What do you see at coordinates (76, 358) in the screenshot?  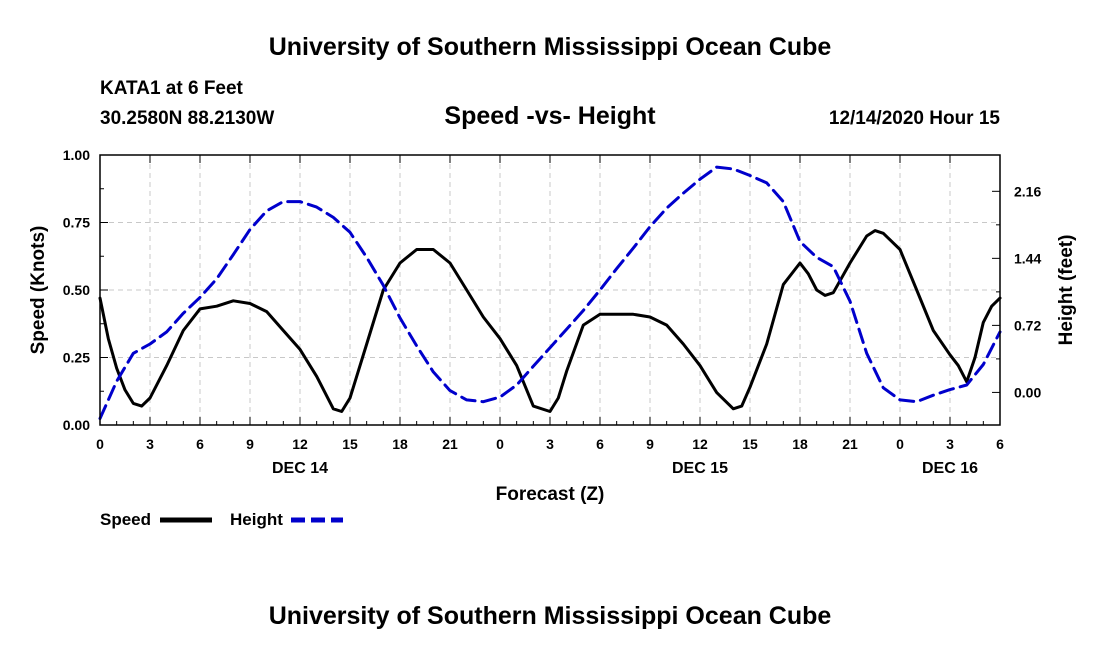 I see `y-tick-label: 0.25` at bounding box center [76, 358].